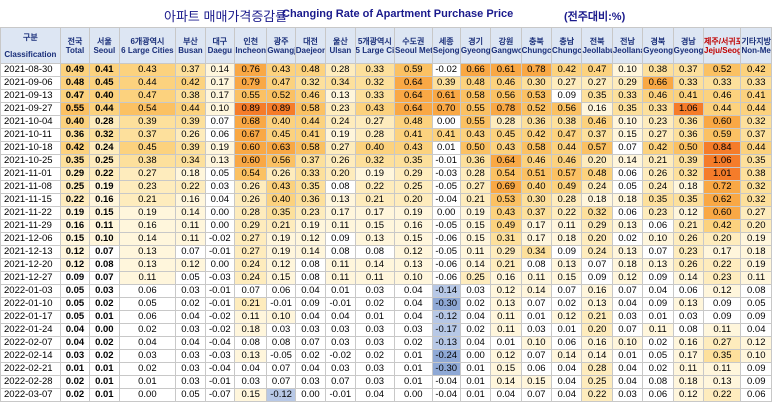 The width and height of the screenshot is (773, 415). I want to click on table-cell: 0.33, so click(722, 83).